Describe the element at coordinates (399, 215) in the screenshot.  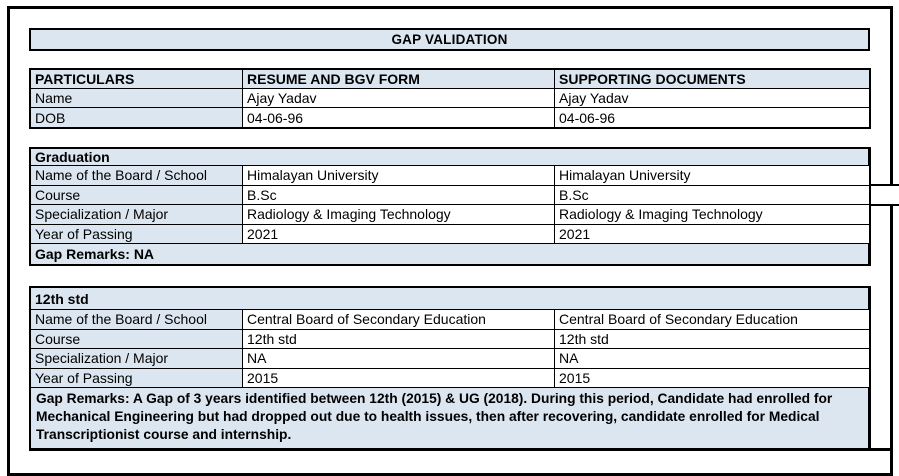
I see `resume-value-specialization: Radiology & Imaging Technology` at that location.